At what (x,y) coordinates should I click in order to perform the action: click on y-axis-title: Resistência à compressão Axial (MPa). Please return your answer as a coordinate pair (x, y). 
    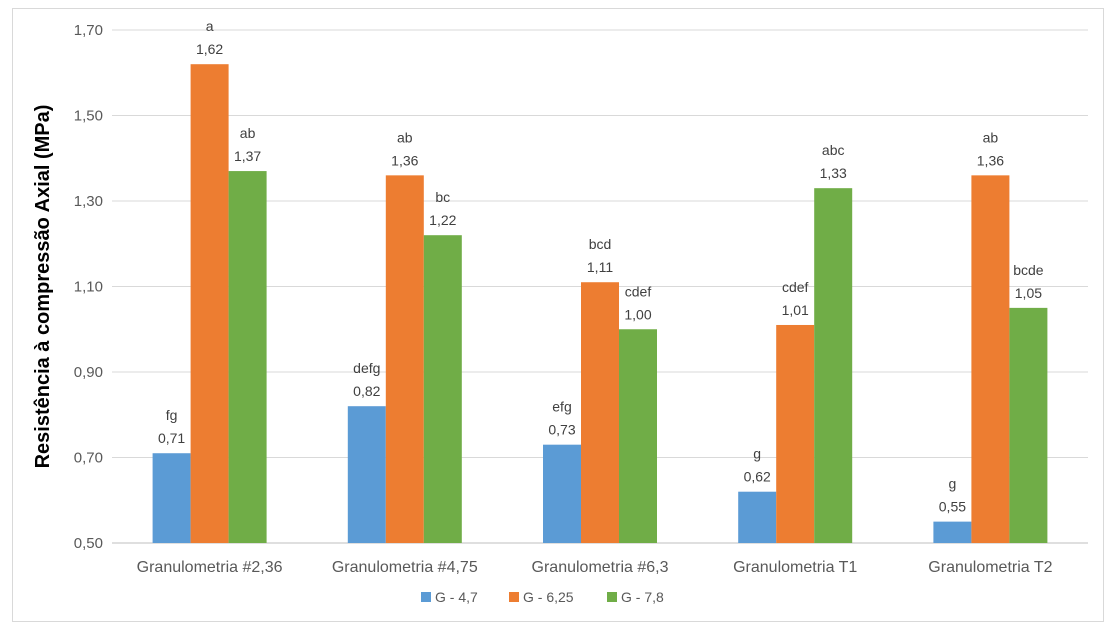
    Looking at the image, I should click on (43, 287).